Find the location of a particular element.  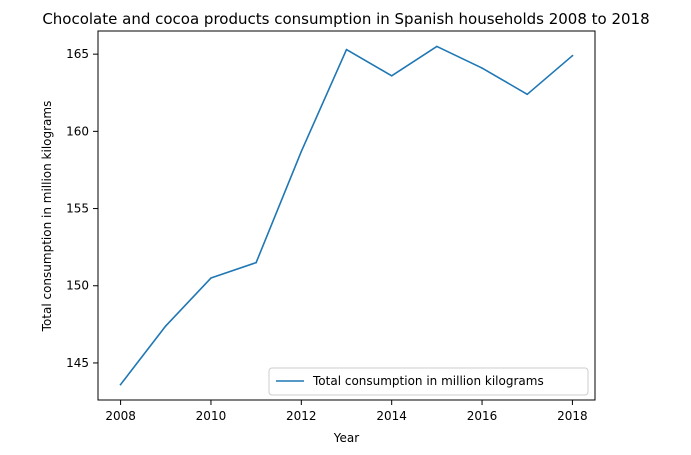

legend-label: Total consumption in million kilograms is located at coordinates (428, 381).